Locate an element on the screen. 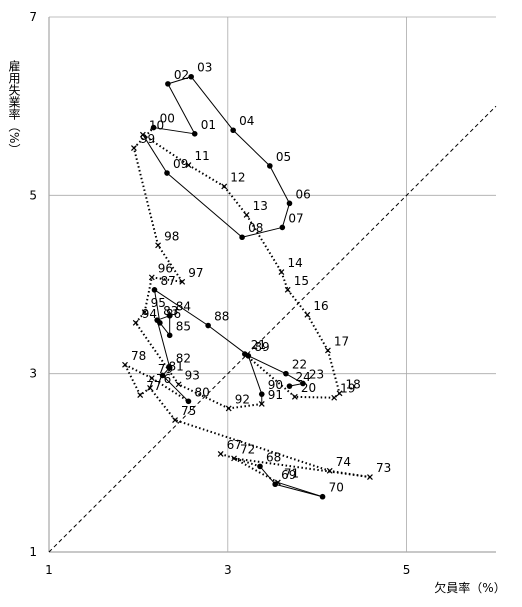  point-label: 80 is located at coordinates (201, 392).